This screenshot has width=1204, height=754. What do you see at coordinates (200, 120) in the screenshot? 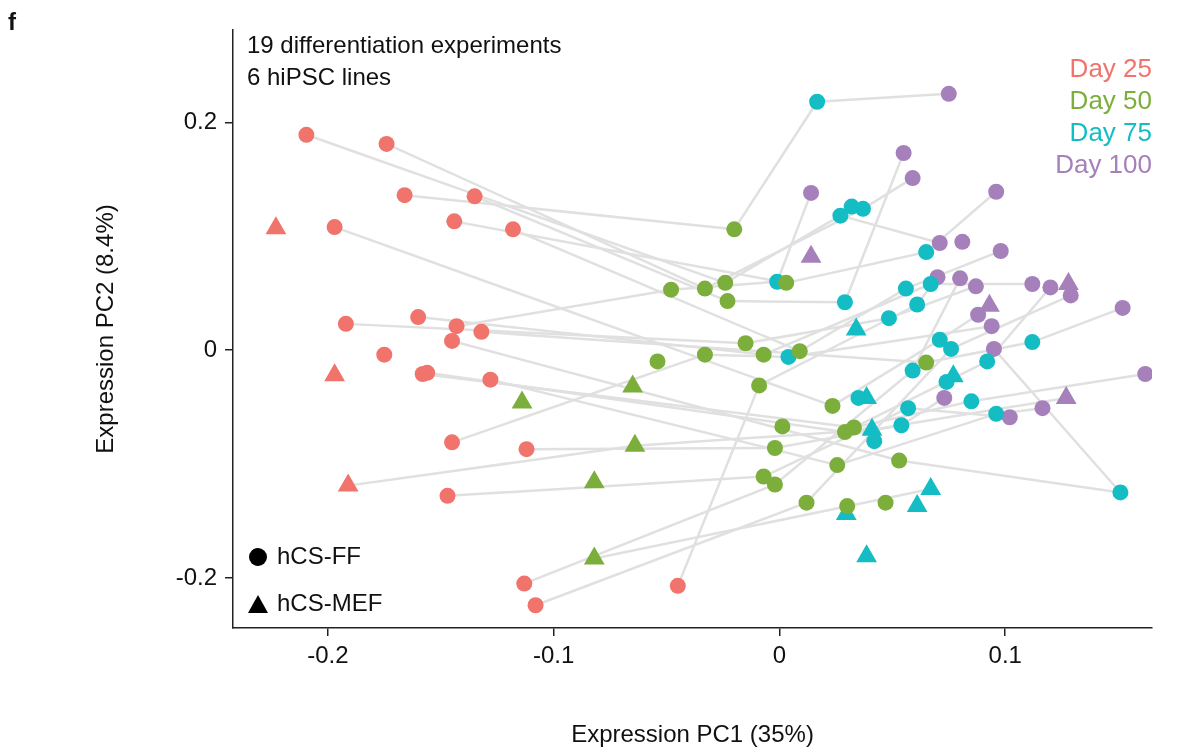
I see `y-tick-label: 0.2` at bounding box center [200, 120].